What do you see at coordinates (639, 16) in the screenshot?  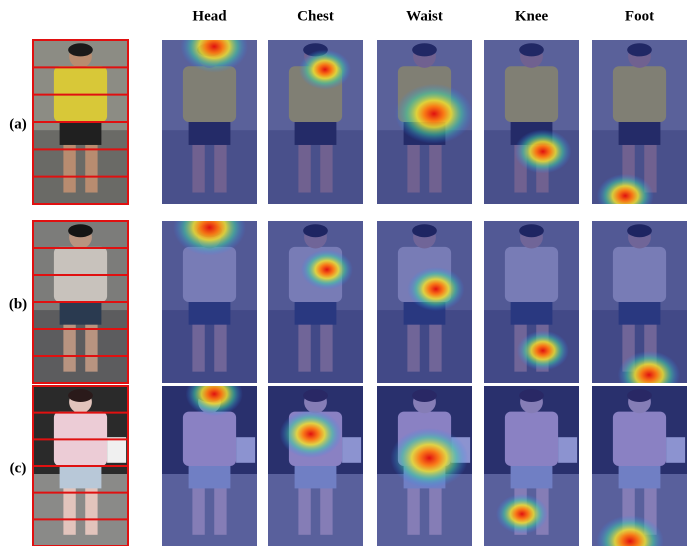 I see `column-header: Foot` at bounding box center [639, 16].